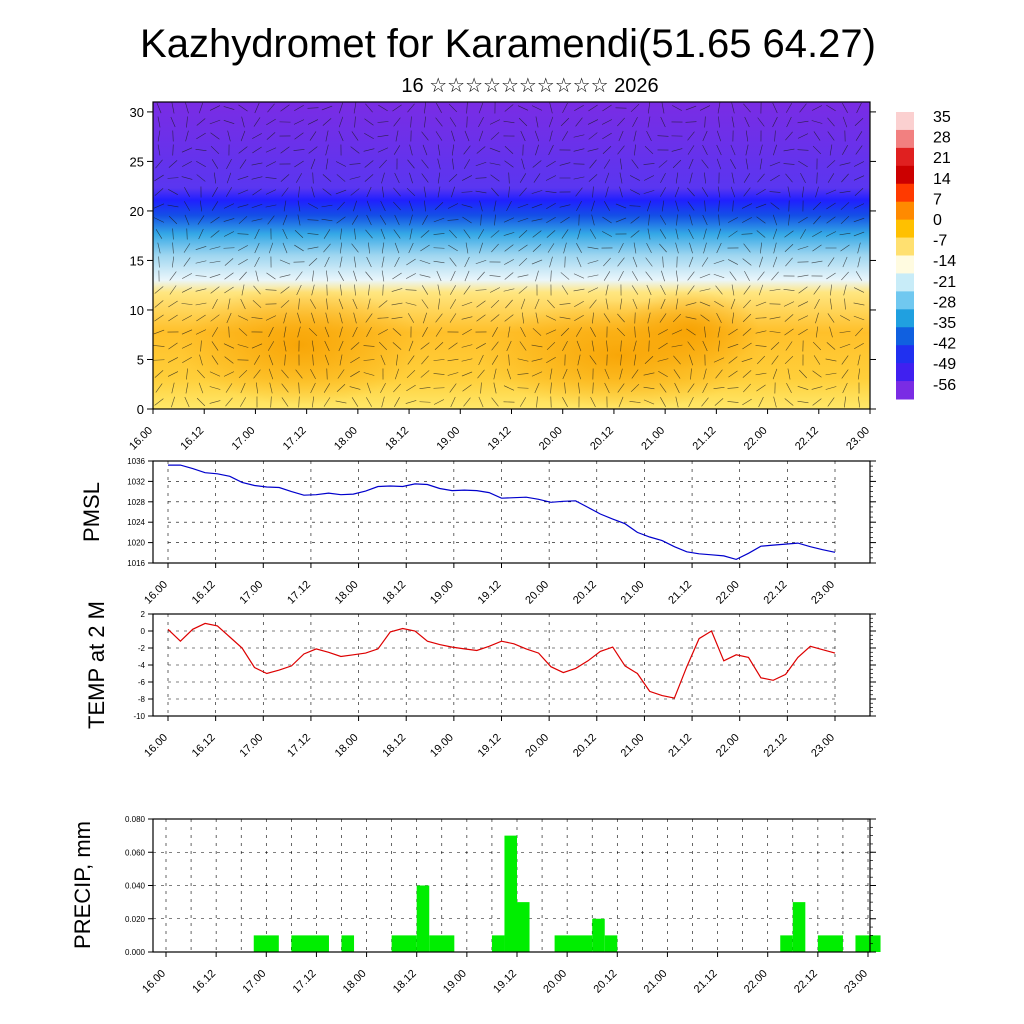 The width and height of the screenshot is (1024, 1024). What do you see at coordinates (394, 593) in the screenshot?
I see `x-tick-label: 18.12` at bounding box center [394, 593].